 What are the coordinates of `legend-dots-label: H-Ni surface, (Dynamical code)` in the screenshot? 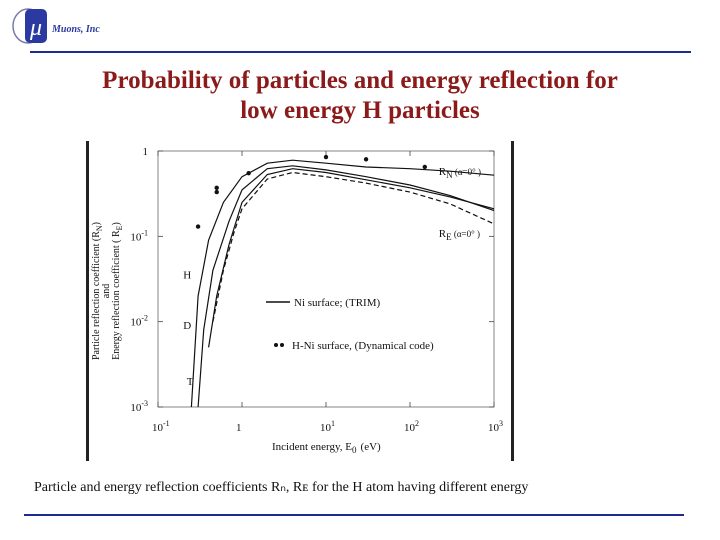 It's located at (363, 346).